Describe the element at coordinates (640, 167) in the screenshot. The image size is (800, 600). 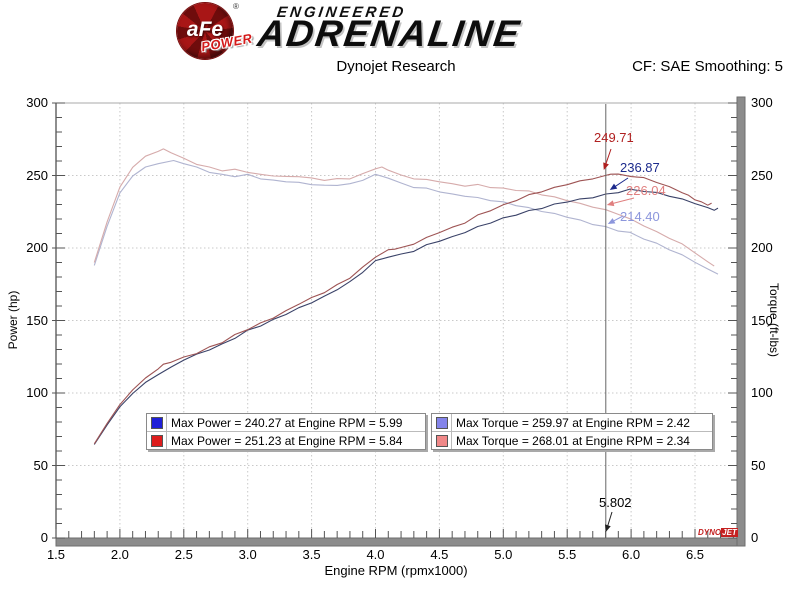
I see `cursor-value-power-stock: 236.87` at that location.